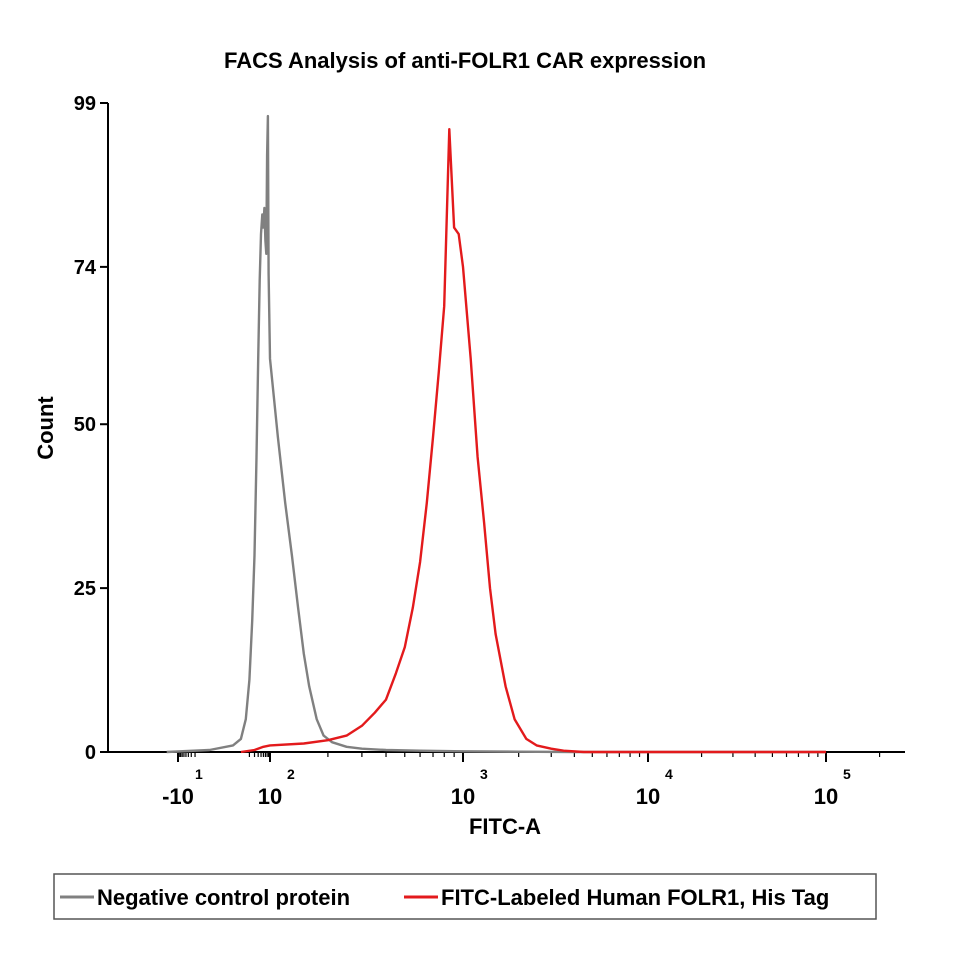  Describe the element at coordinates (847, 774) in the screenshot. I see `x-tick-exponent: 5` at that location.